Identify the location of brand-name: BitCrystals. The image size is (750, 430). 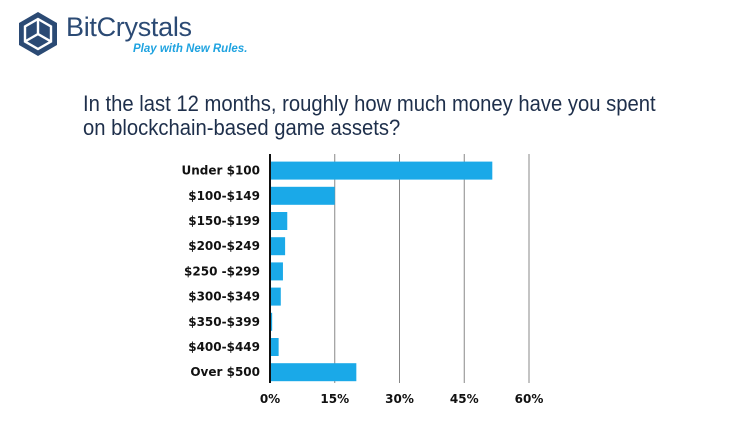
(129, 27).